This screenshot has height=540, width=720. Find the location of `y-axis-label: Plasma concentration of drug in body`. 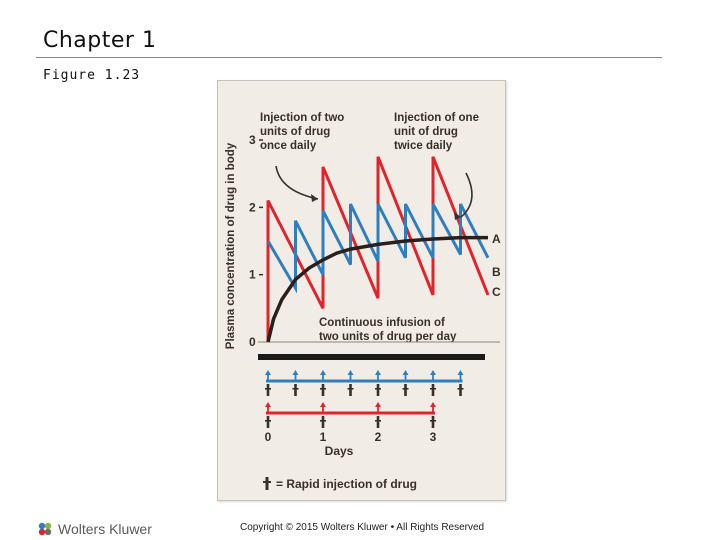

y-axis-label: Plasma concentration of drug in body is located at coordinates (231, 245).